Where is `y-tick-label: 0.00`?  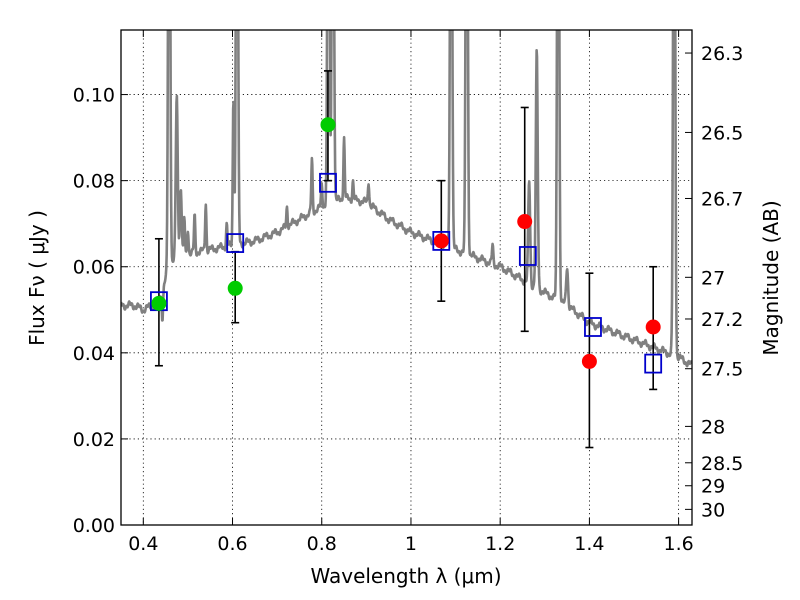 y-tick-label: 0.00 is located at coordinates (94, 526).